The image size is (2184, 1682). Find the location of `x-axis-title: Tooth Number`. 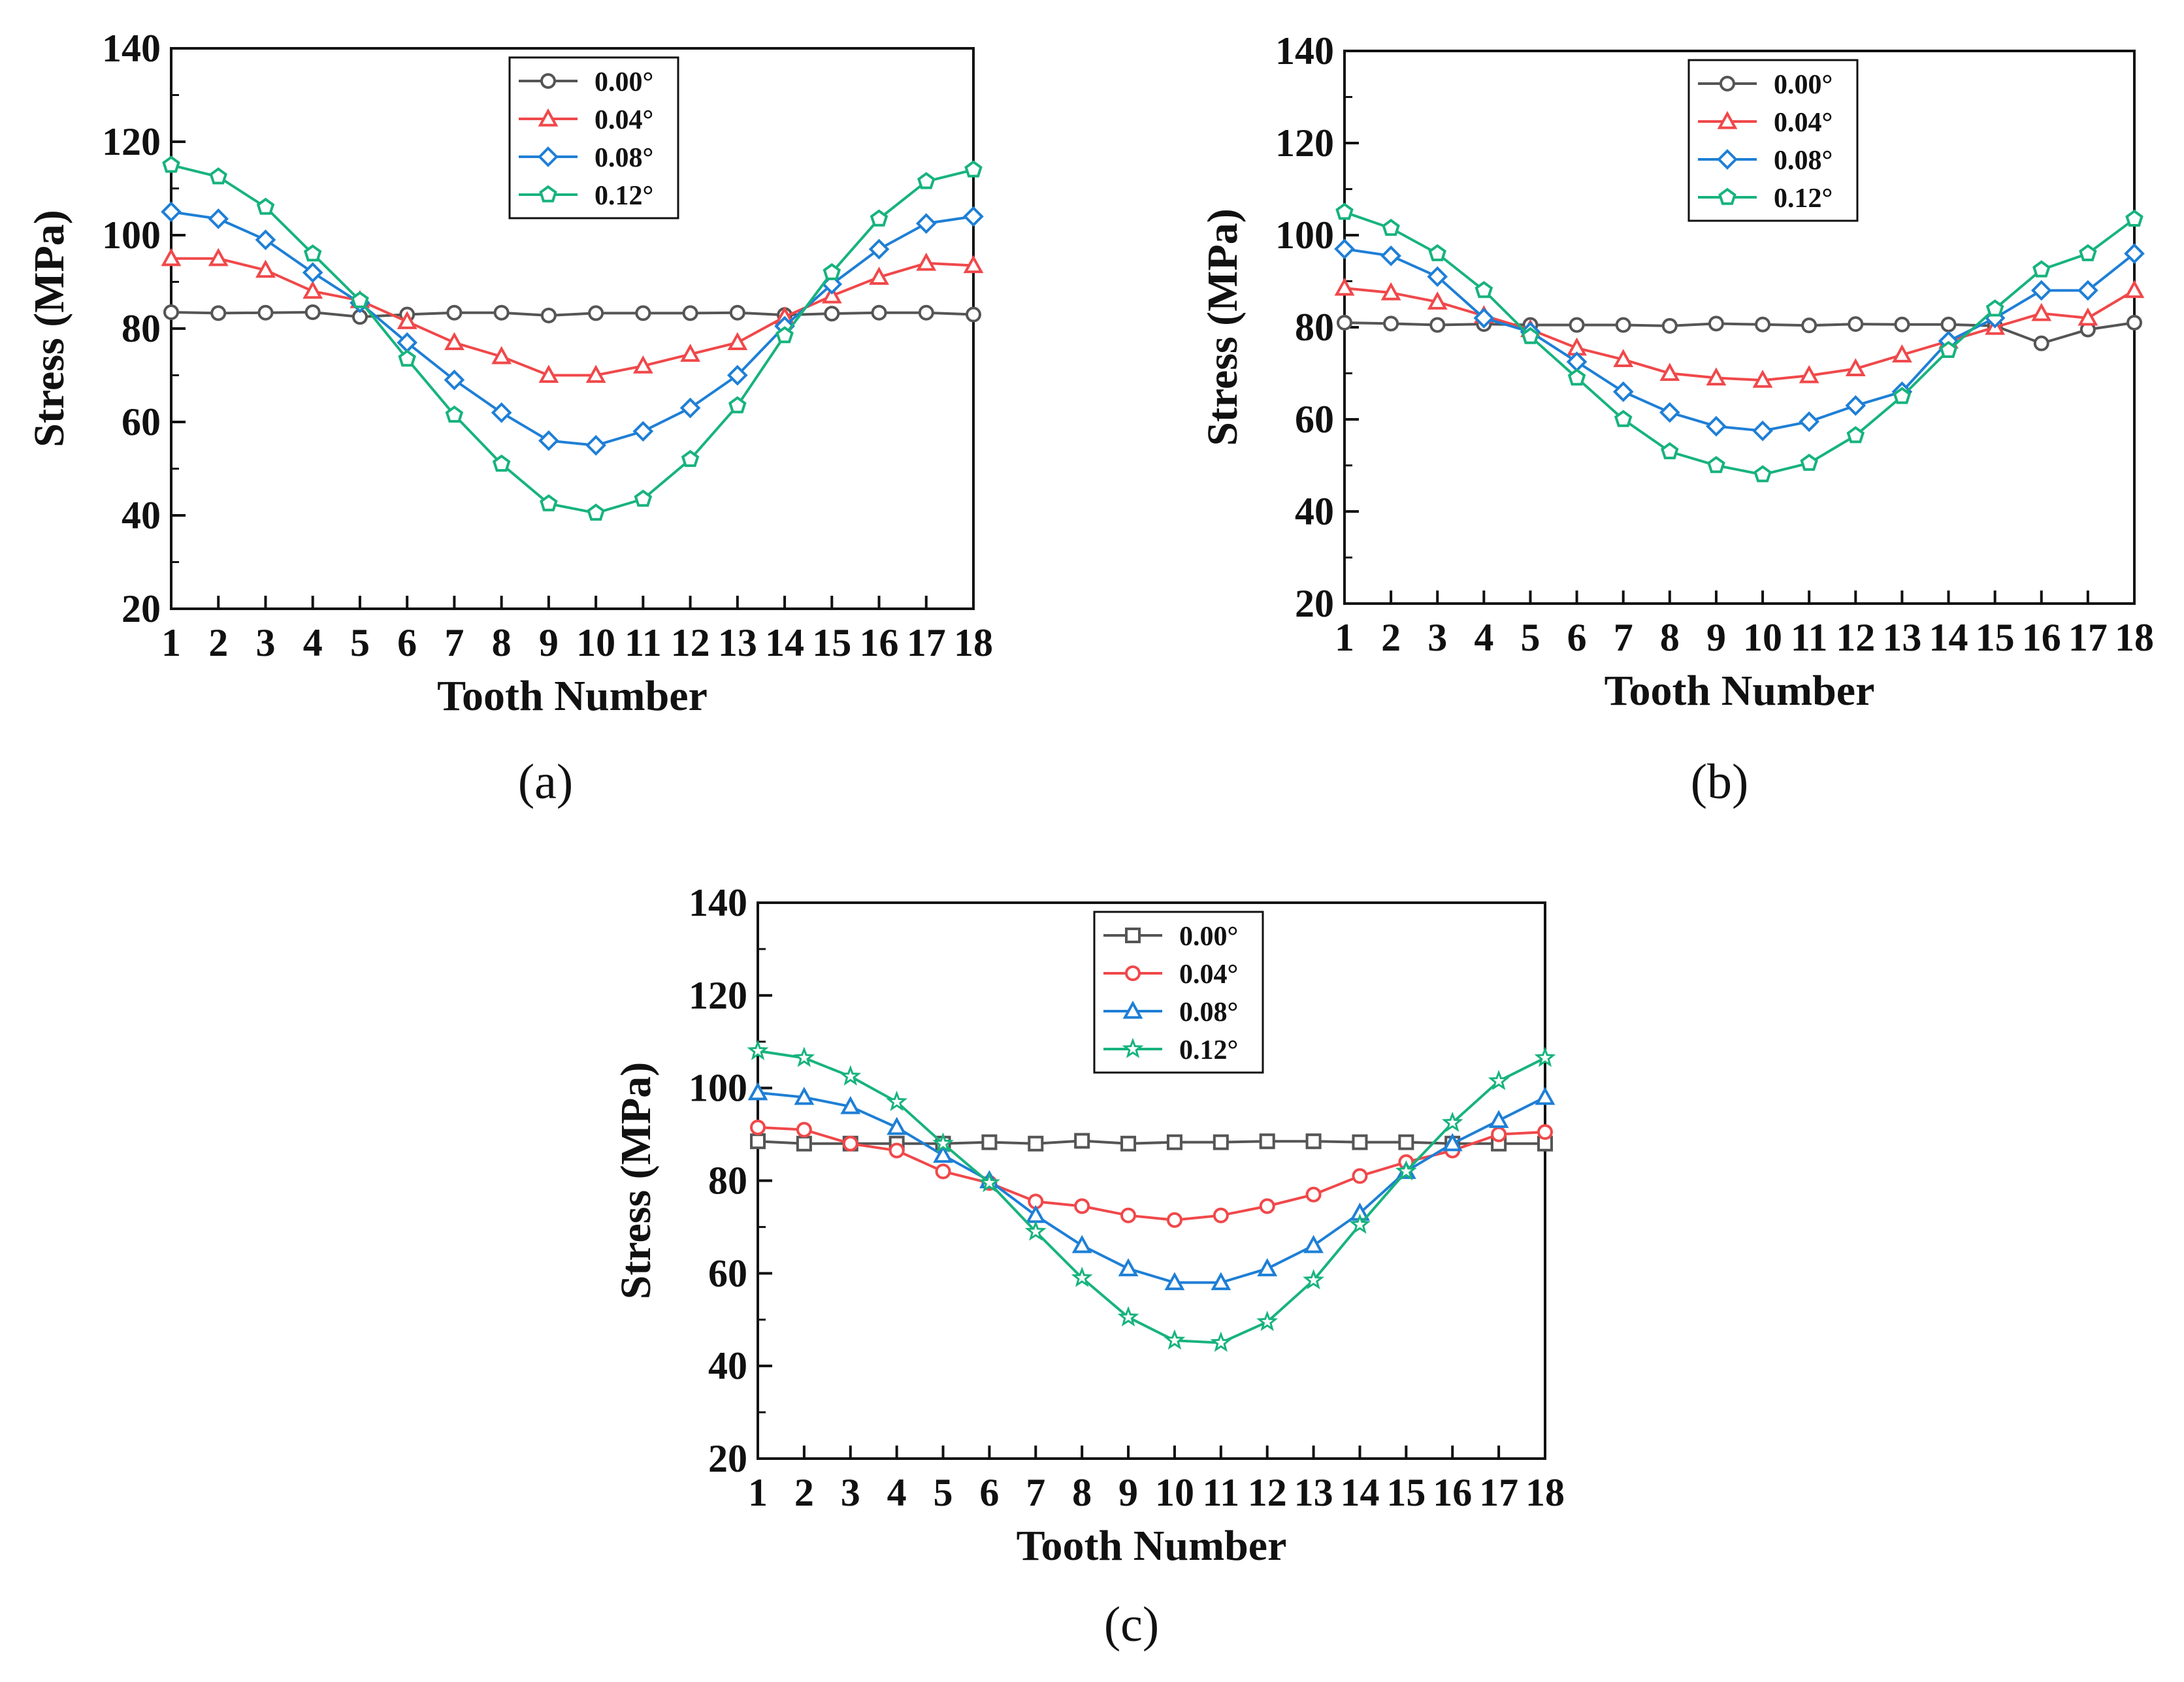

x-axis-title: Tooth Number is located at coordinates (572, 696).